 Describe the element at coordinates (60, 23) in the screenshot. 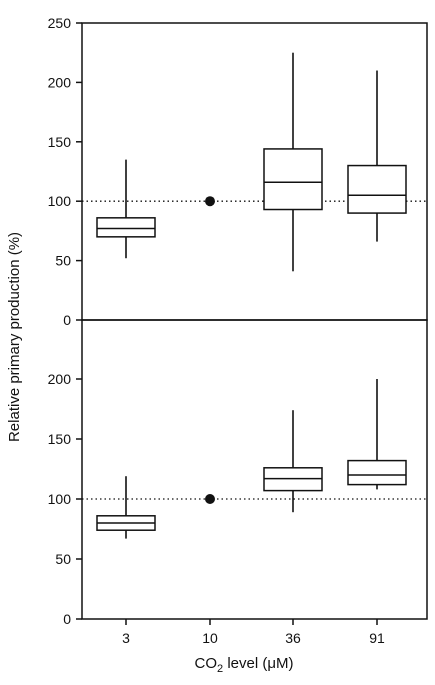

I see `y-tick-label: 250` at that location.